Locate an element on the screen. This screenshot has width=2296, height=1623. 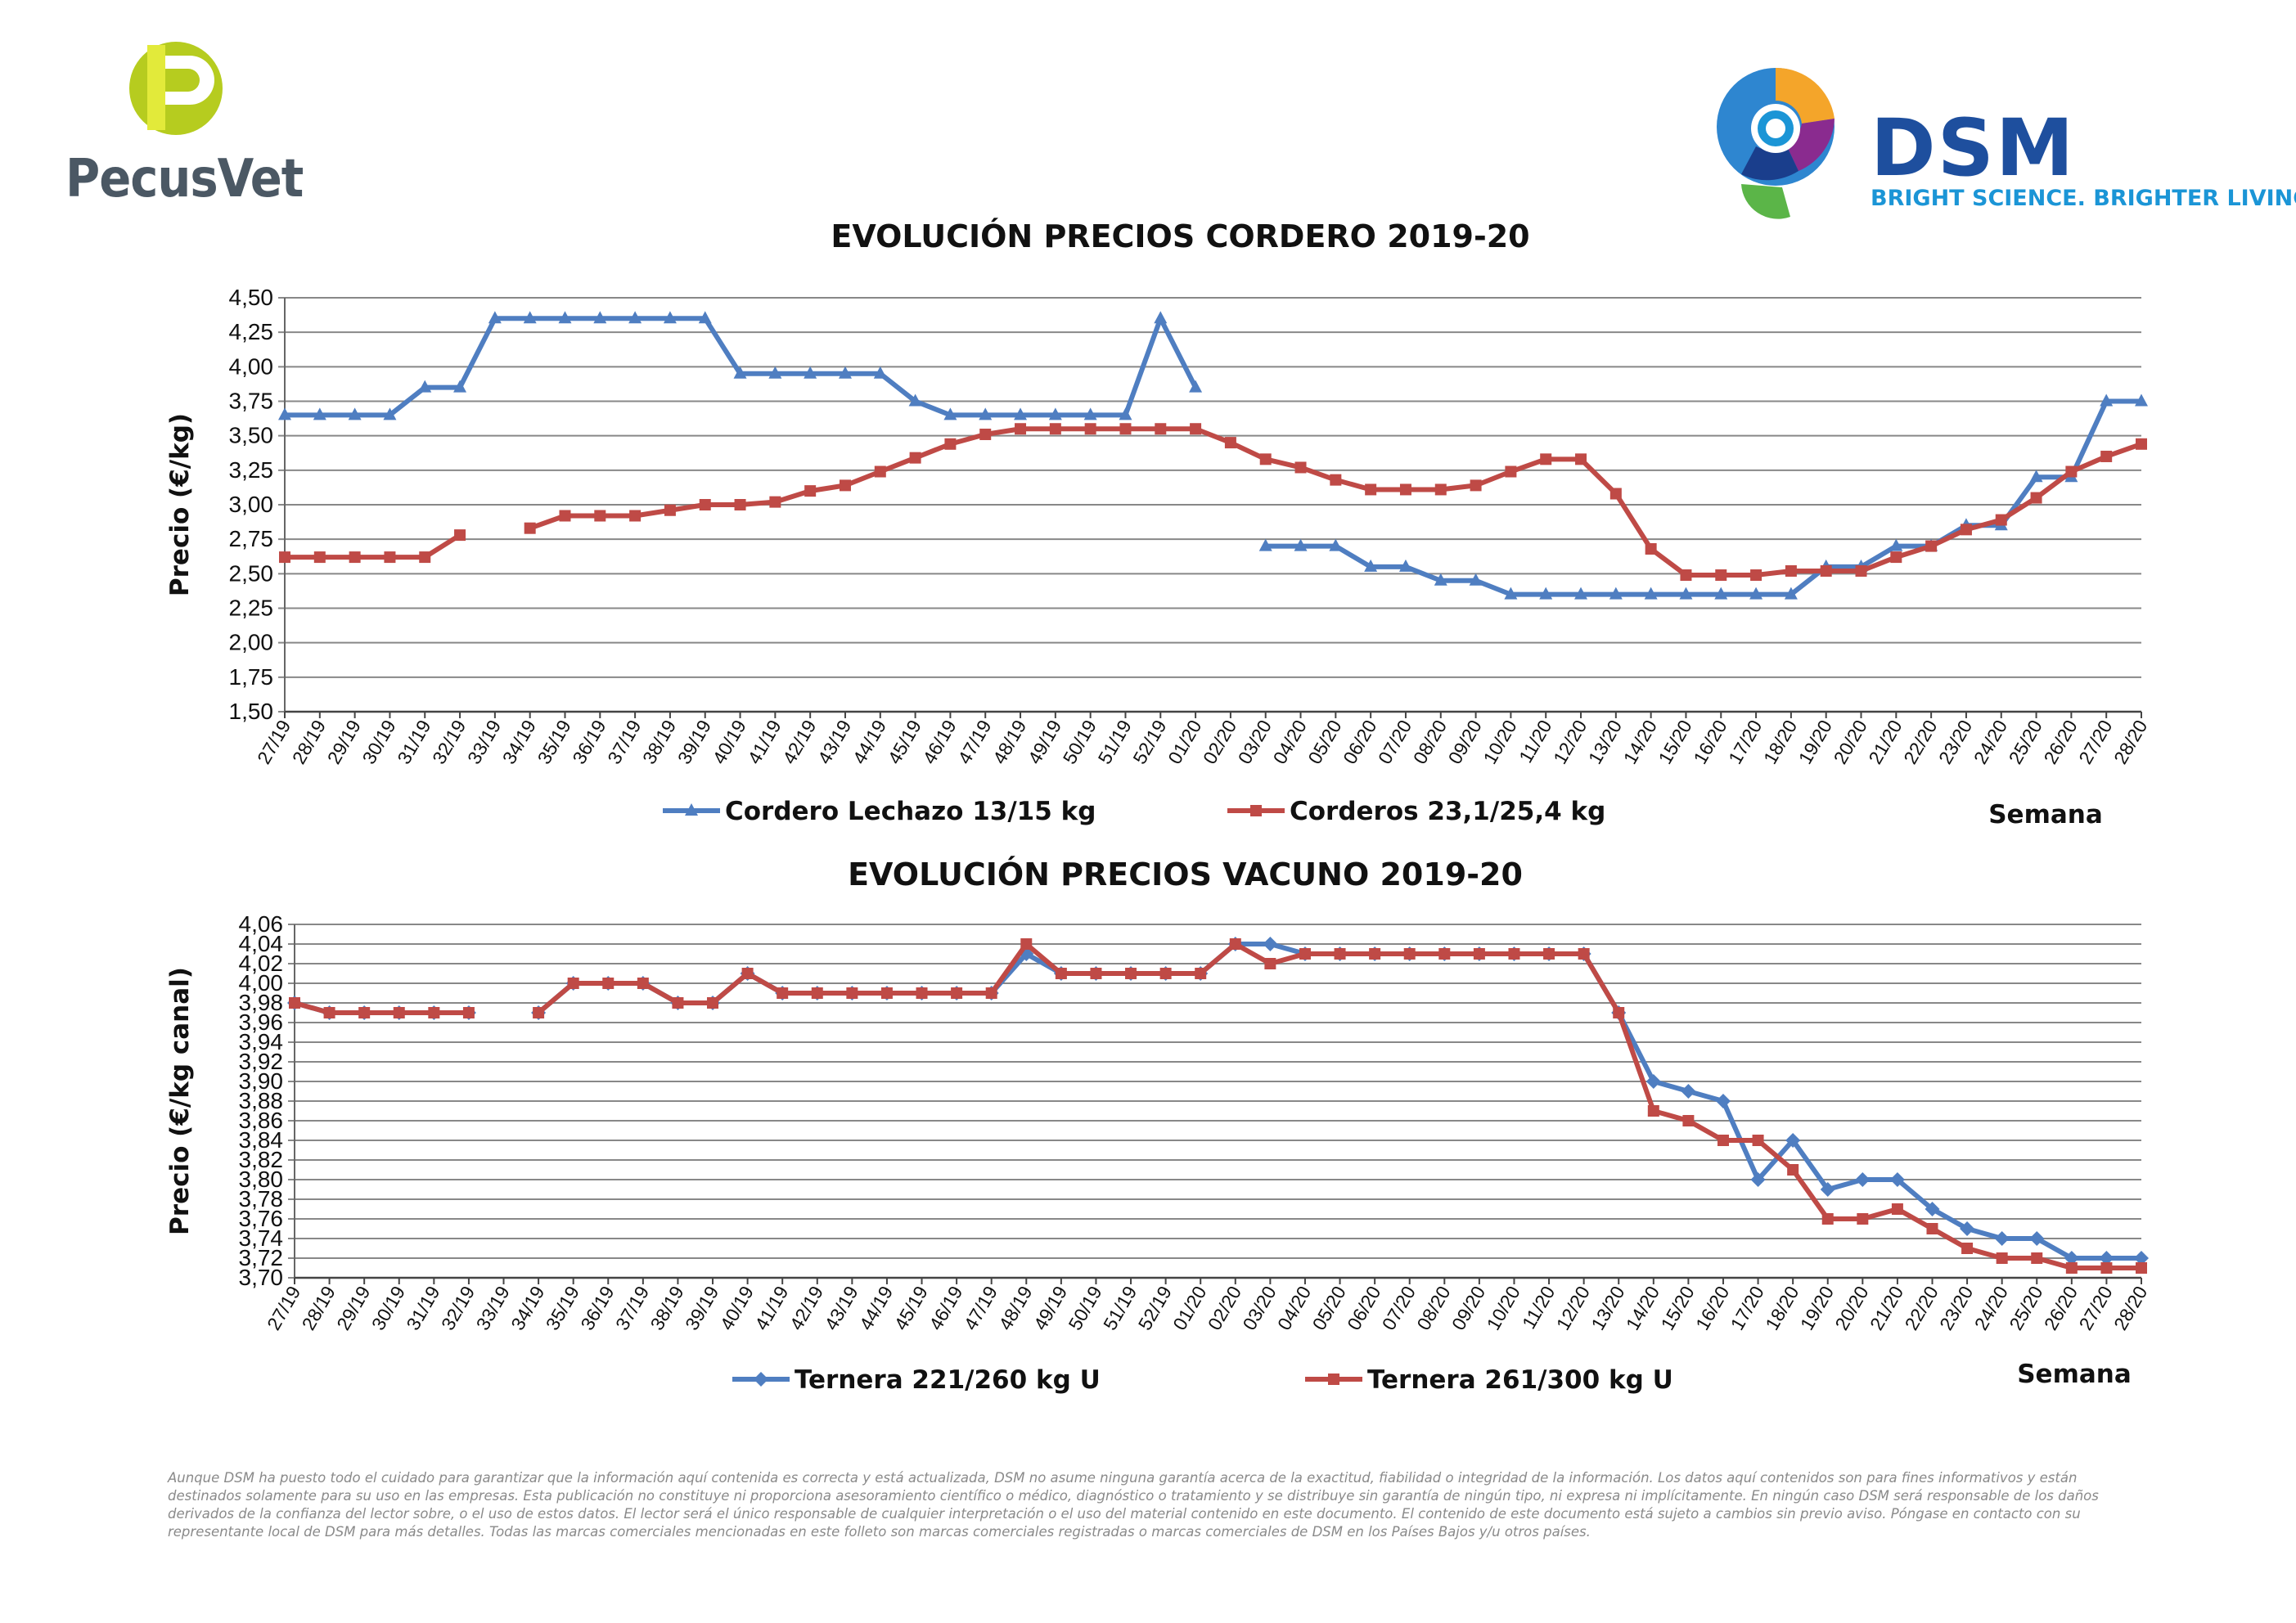
x-tick-label: 46/19 is located at coordinates (945, 1308).